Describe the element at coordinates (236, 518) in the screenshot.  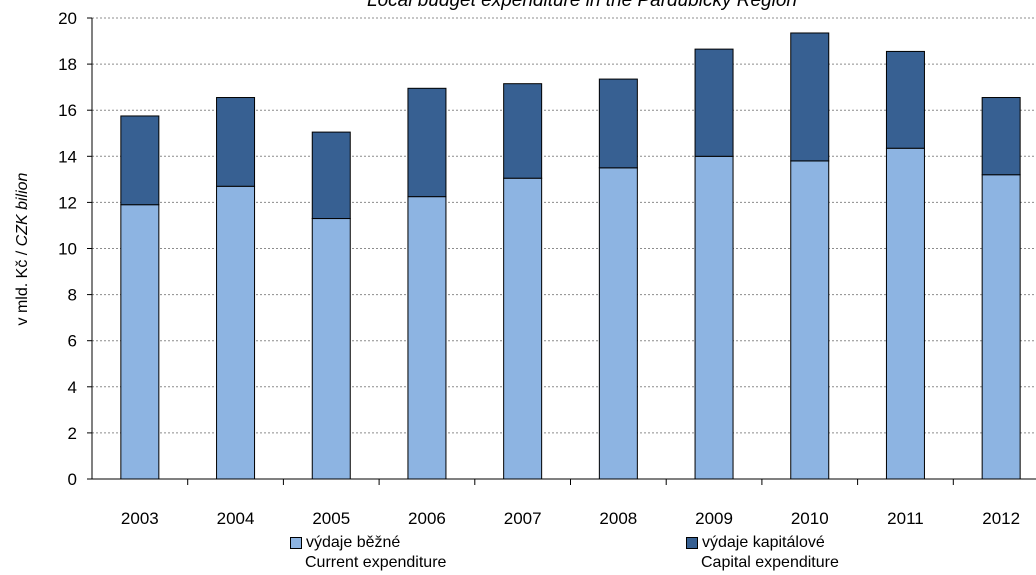
I see `x-tick-label: 2004` at that location.